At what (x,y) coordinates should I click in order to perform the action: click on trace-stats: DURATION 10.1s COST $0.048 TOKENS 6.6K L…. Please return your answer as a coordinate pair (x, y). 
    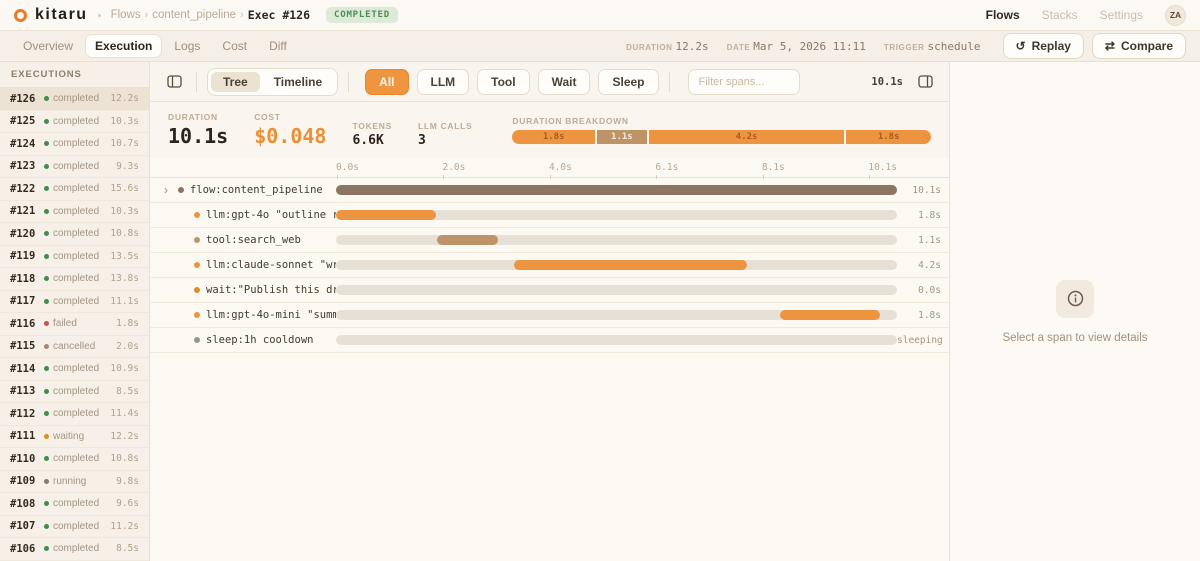
    Looking at the image, I should click on (549, 130).